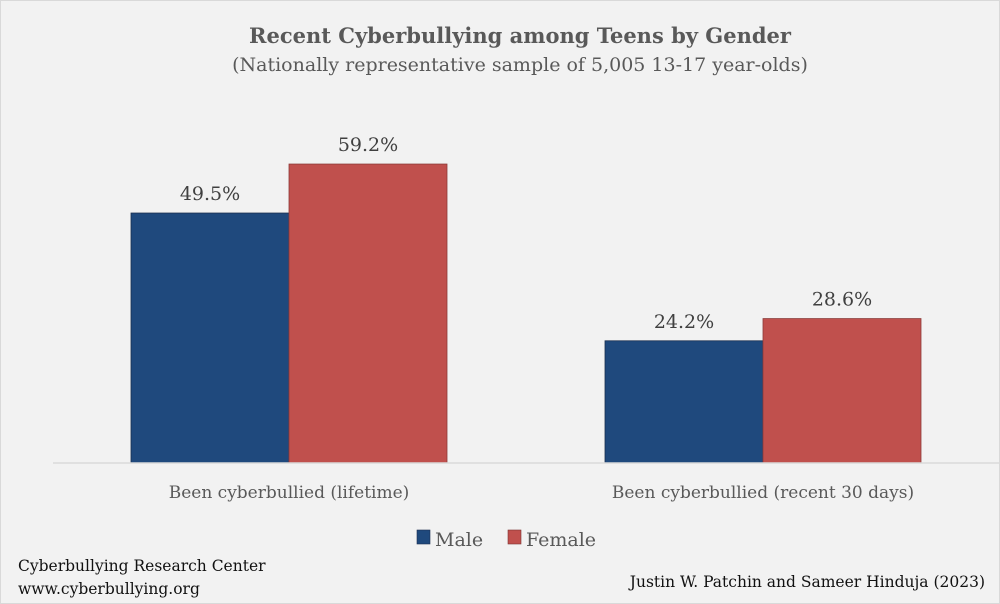 This screenshot has height=604, width=1000. Describe the element at coordinates (684, 322) in the screenshot. I see `data-label-male-1: 24.2%` at that location.